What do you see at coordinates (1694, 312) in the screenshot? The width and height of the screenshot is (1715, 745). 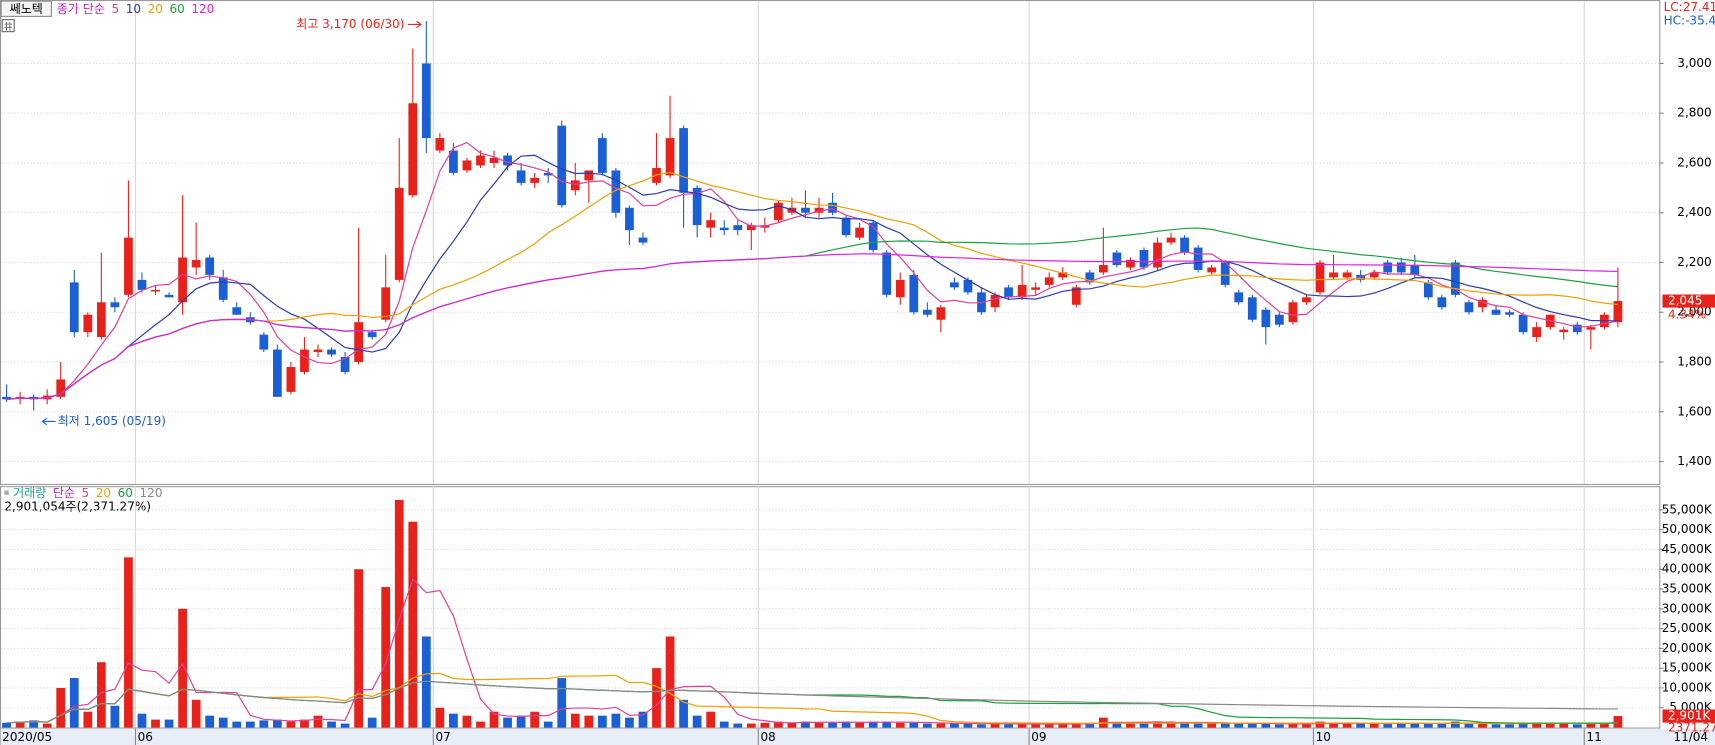 I see `y-tick-label: 2,000` at bounding box center [1694, 312].